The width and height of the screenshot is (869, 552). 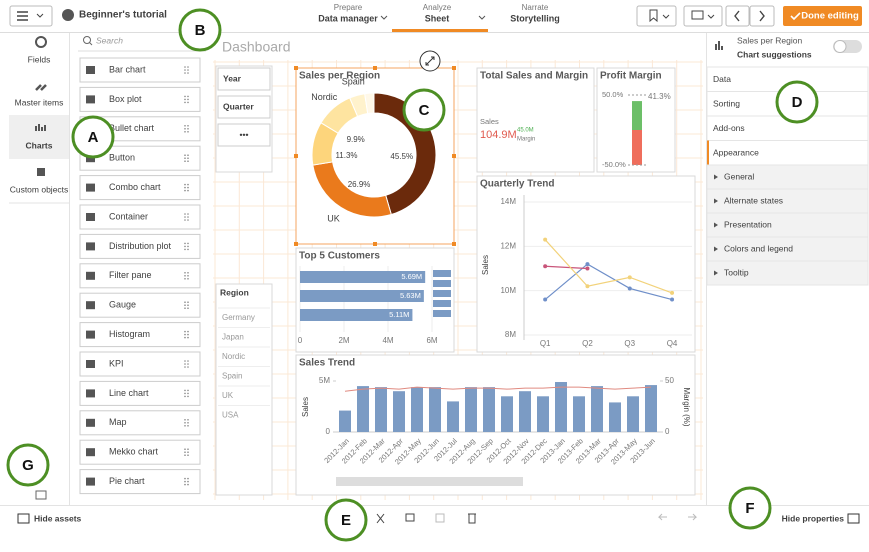 I want to click on tab-name: Storytelling, so click(x=535, y=18).